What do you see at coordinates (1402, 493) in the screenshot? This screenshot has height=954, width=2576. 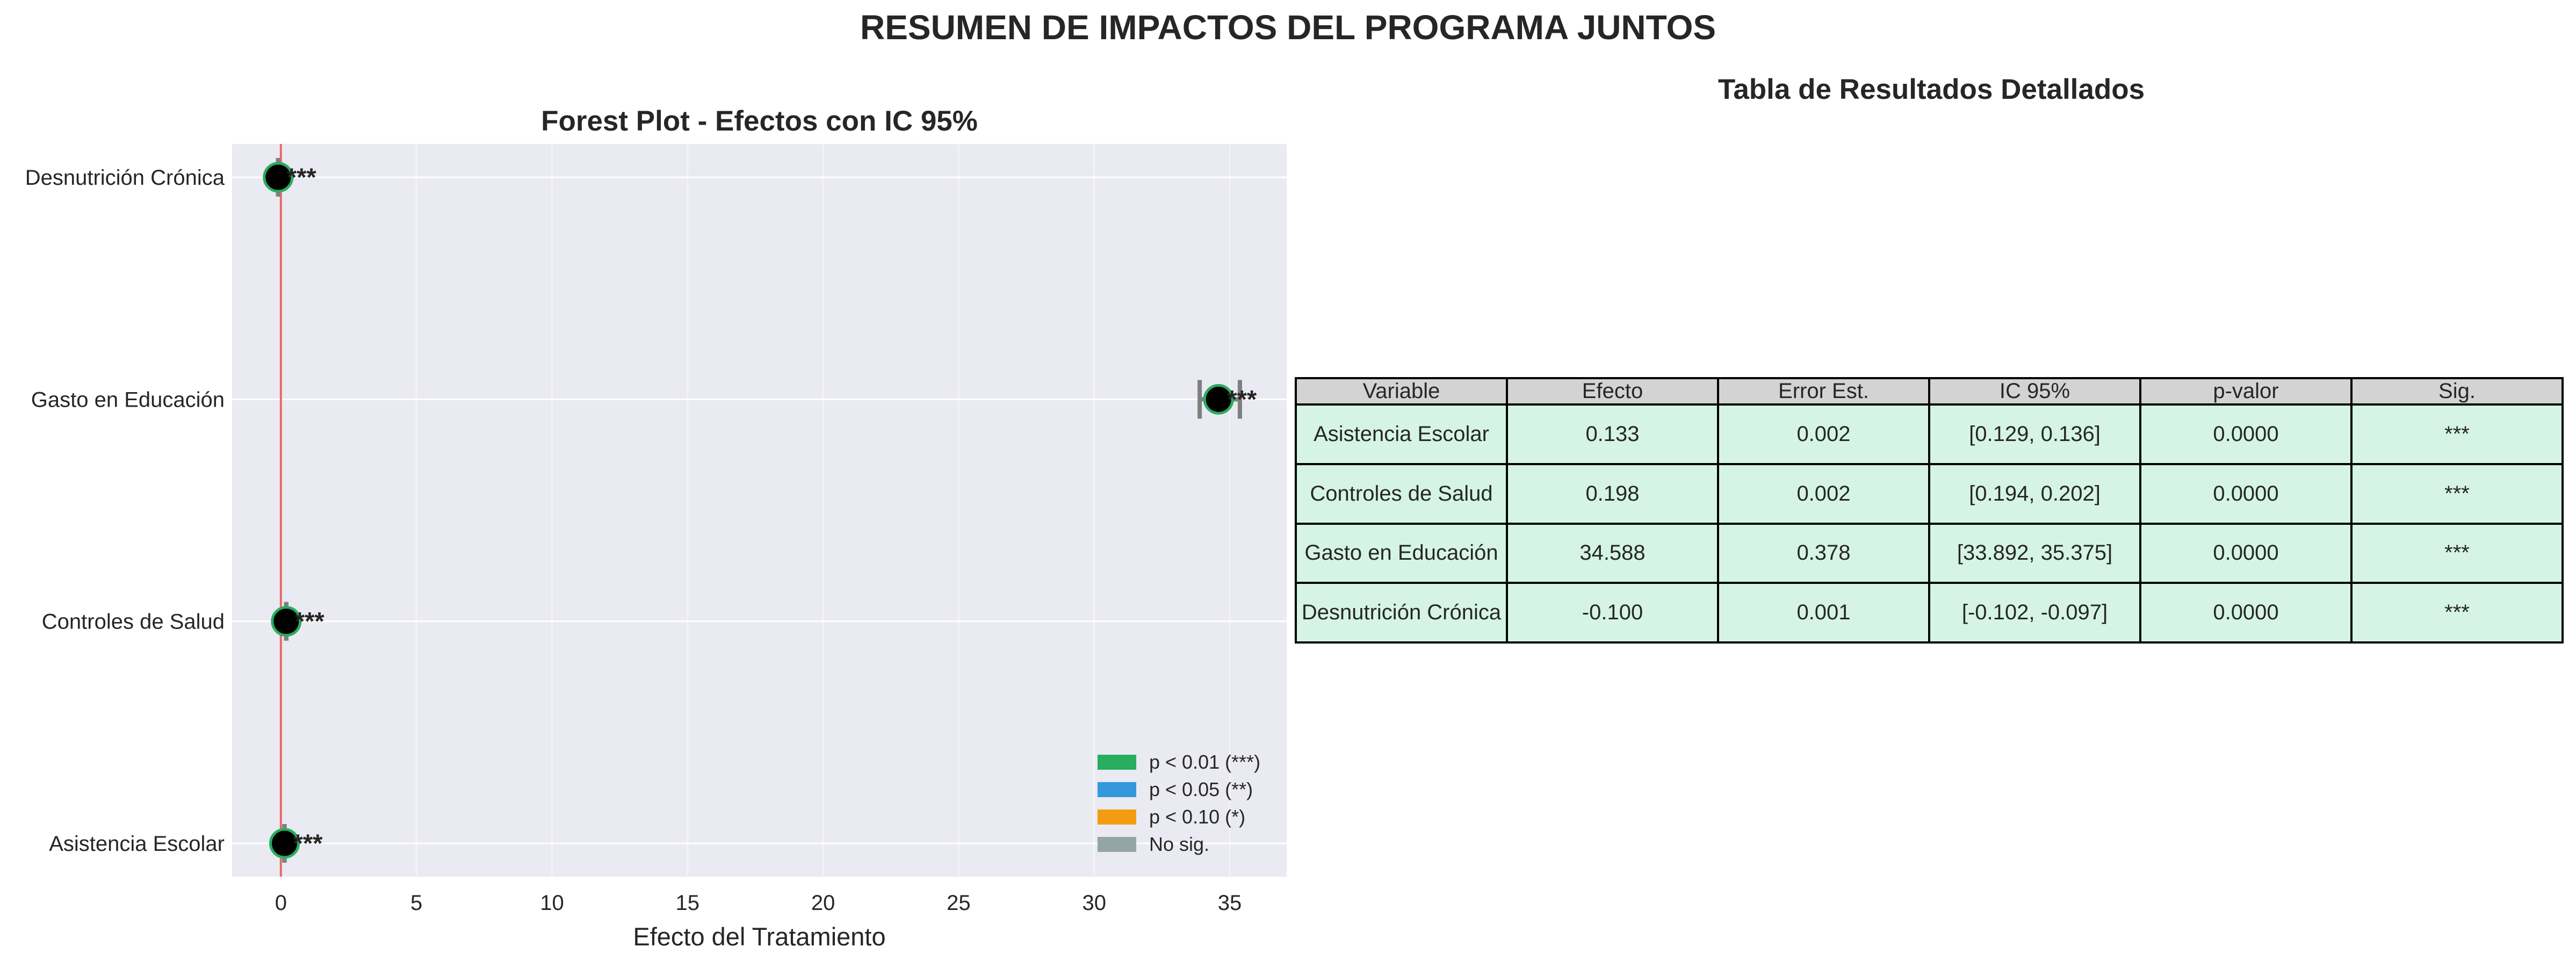 I see `table-cell: Controles de Salud` at bounding box center [1402, 493].